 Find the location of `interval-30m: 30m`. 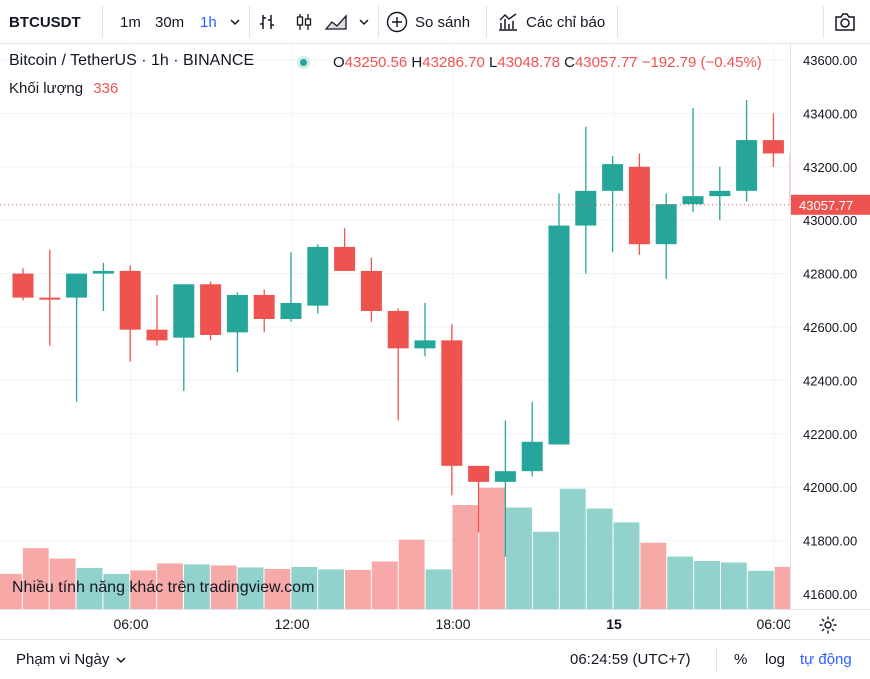

interval-30m: 30m is located at coordinates (169, 22).